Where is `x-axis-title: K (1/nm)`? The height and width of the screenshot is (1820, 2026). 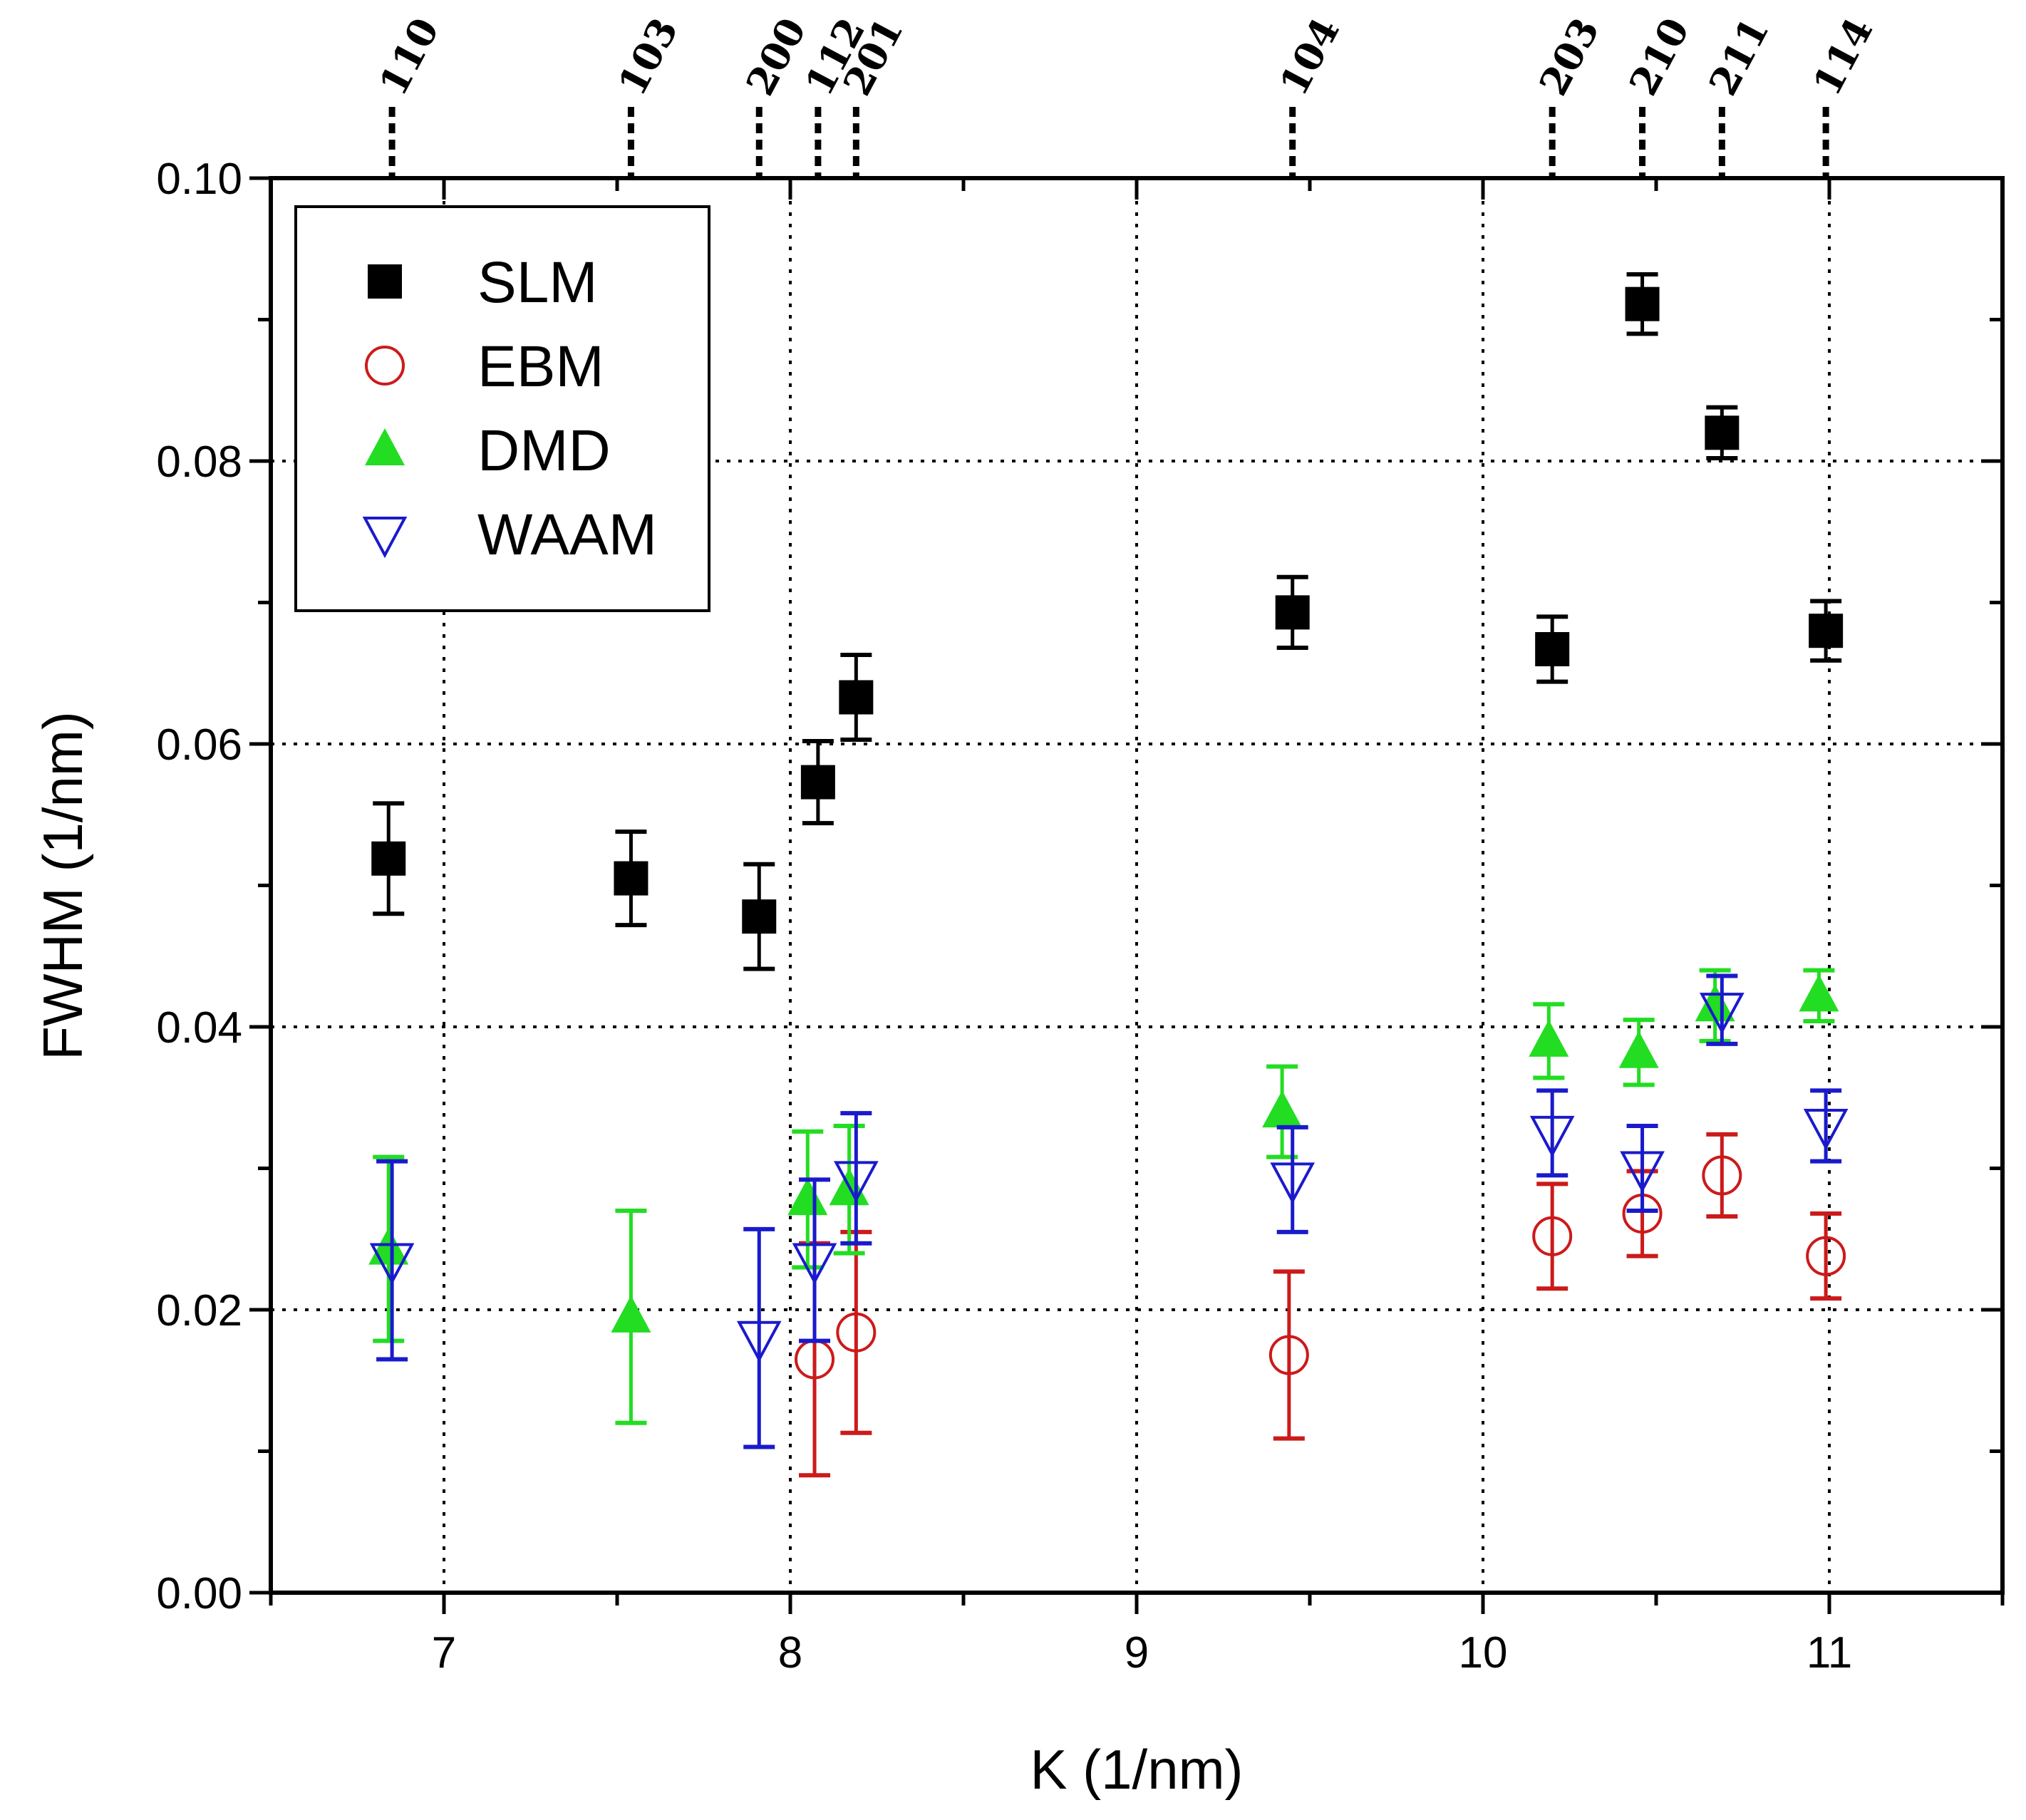
x-axis-title: K (1/nm) is located at coordinates (1136, 1769).